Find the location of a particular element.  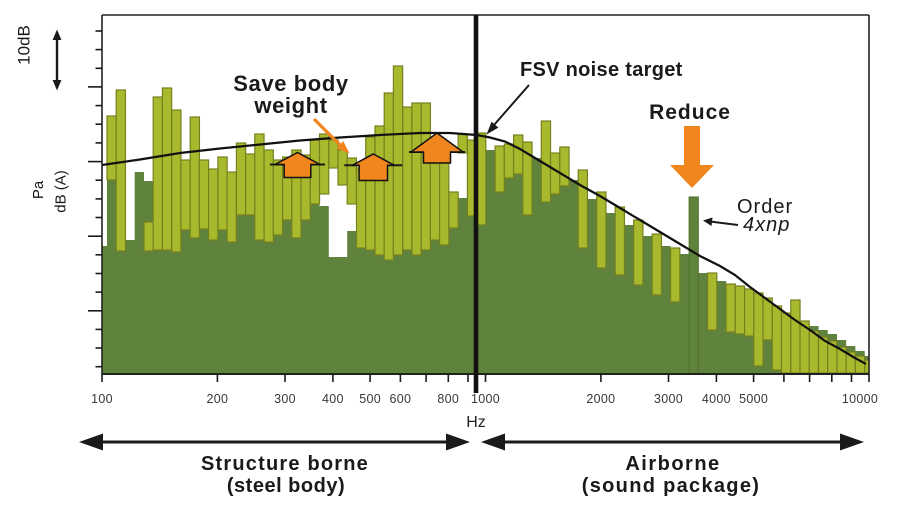

svg-text: 100 is located at coordinates (102, 399).